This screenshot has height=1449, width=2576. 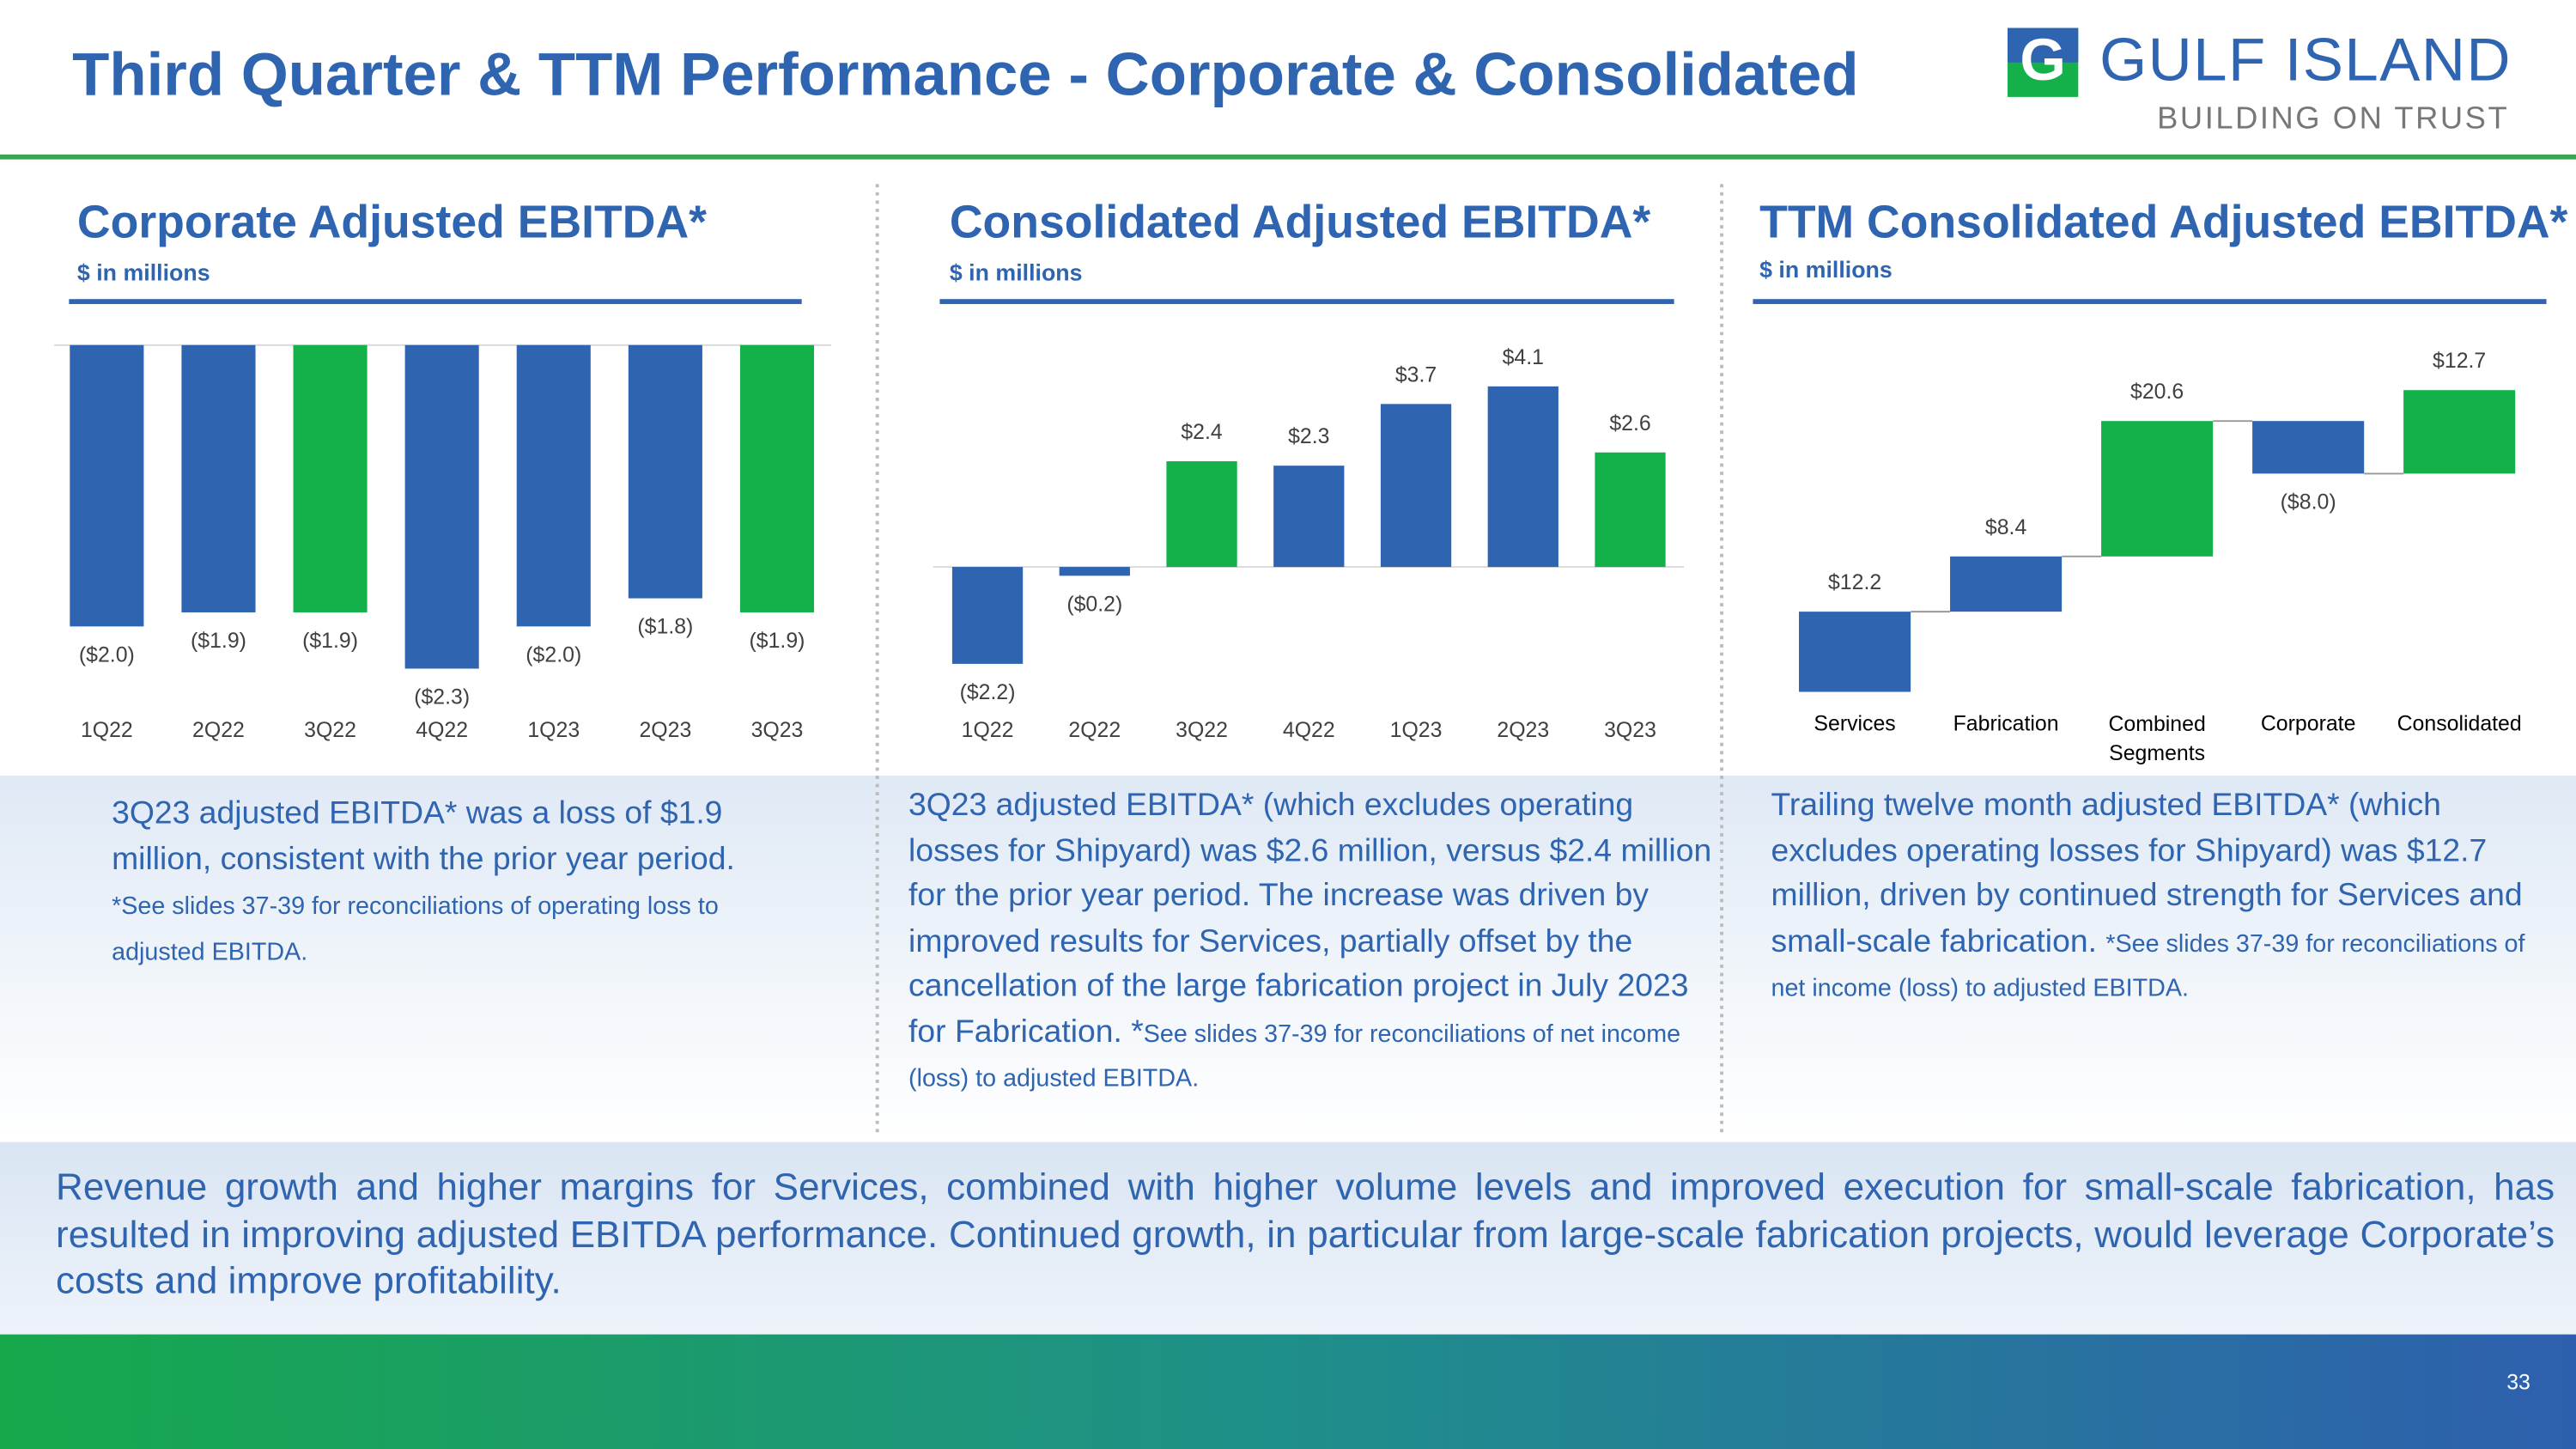 What do you see at coordinates (1855, 723) in the screenshot?
I see `x-tick-label: Services` at bounding box center [1855, 723].